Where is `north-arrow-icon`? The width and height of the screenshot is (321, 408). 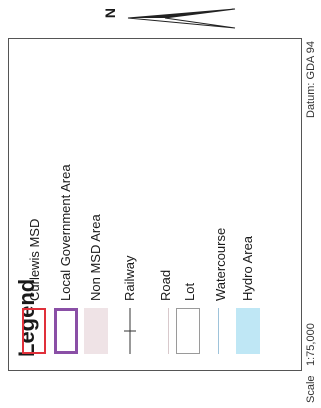 north-arrow-icon is located at coordinates (181, 18).